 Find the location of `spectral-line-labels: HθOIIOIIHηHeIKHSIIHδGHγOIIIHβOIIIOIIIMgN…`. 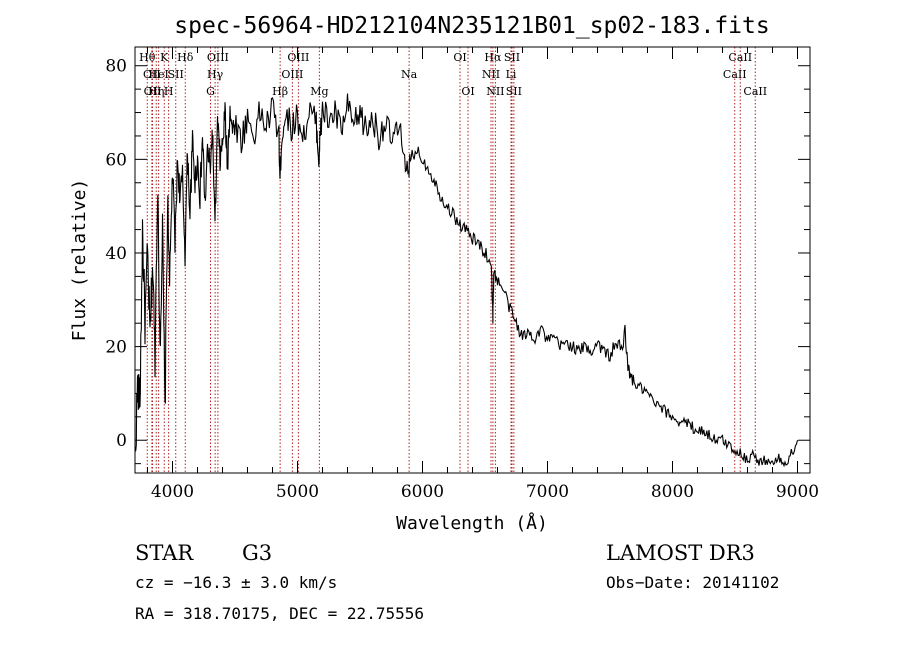

spectral-line-labels: HθOIIOIIHηHeIKHSIIHδGHγOIIIHβOIIIOIIIMgN… is located at coordinates (453, 74).